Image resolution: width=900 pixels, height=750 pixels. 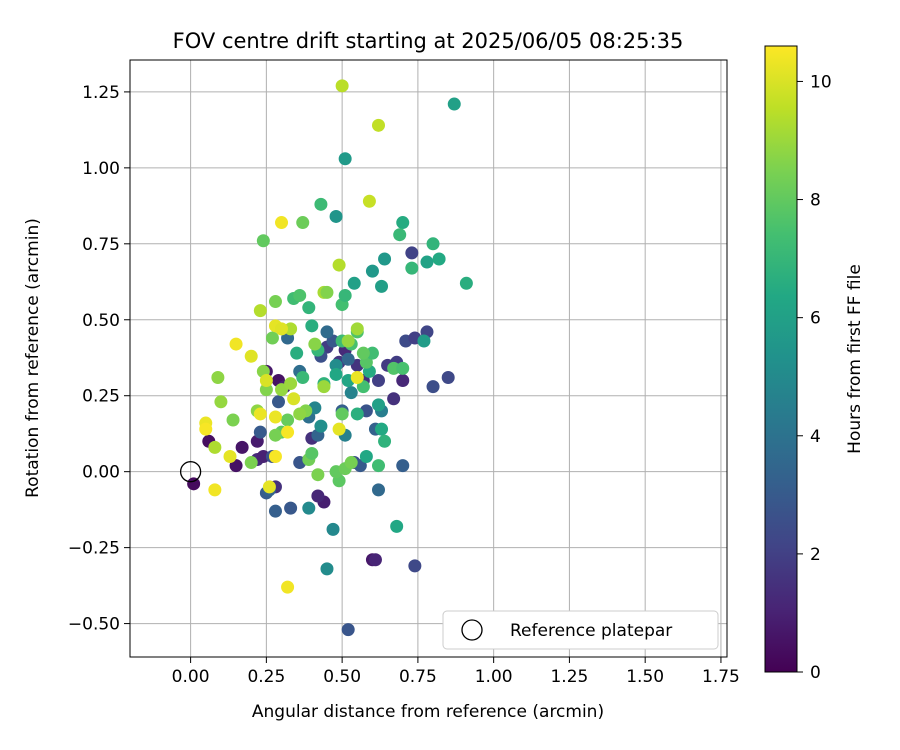 I want to click on colorbar-label: Hours from first FF file, so click(x=855, y=359).